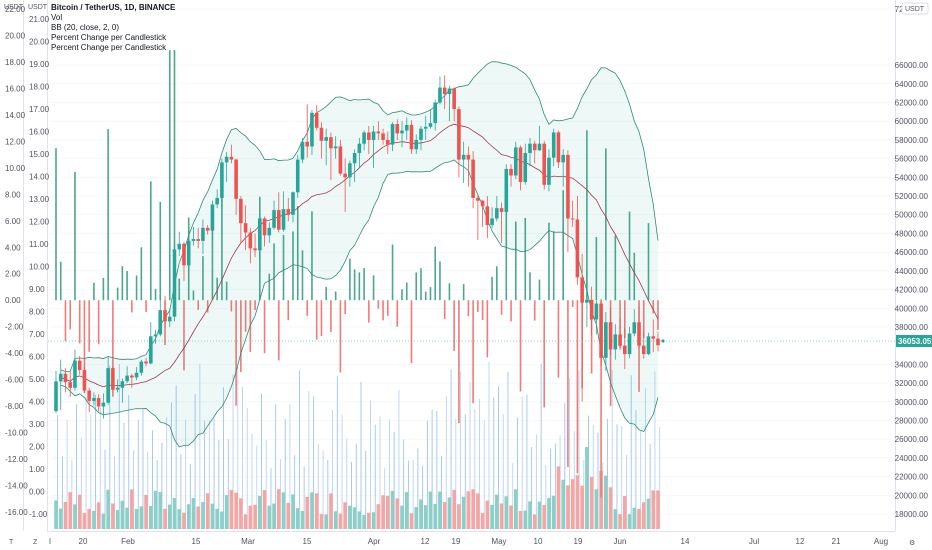  I want to click on pct1-tick-label: -4.00, so click(14, 353).